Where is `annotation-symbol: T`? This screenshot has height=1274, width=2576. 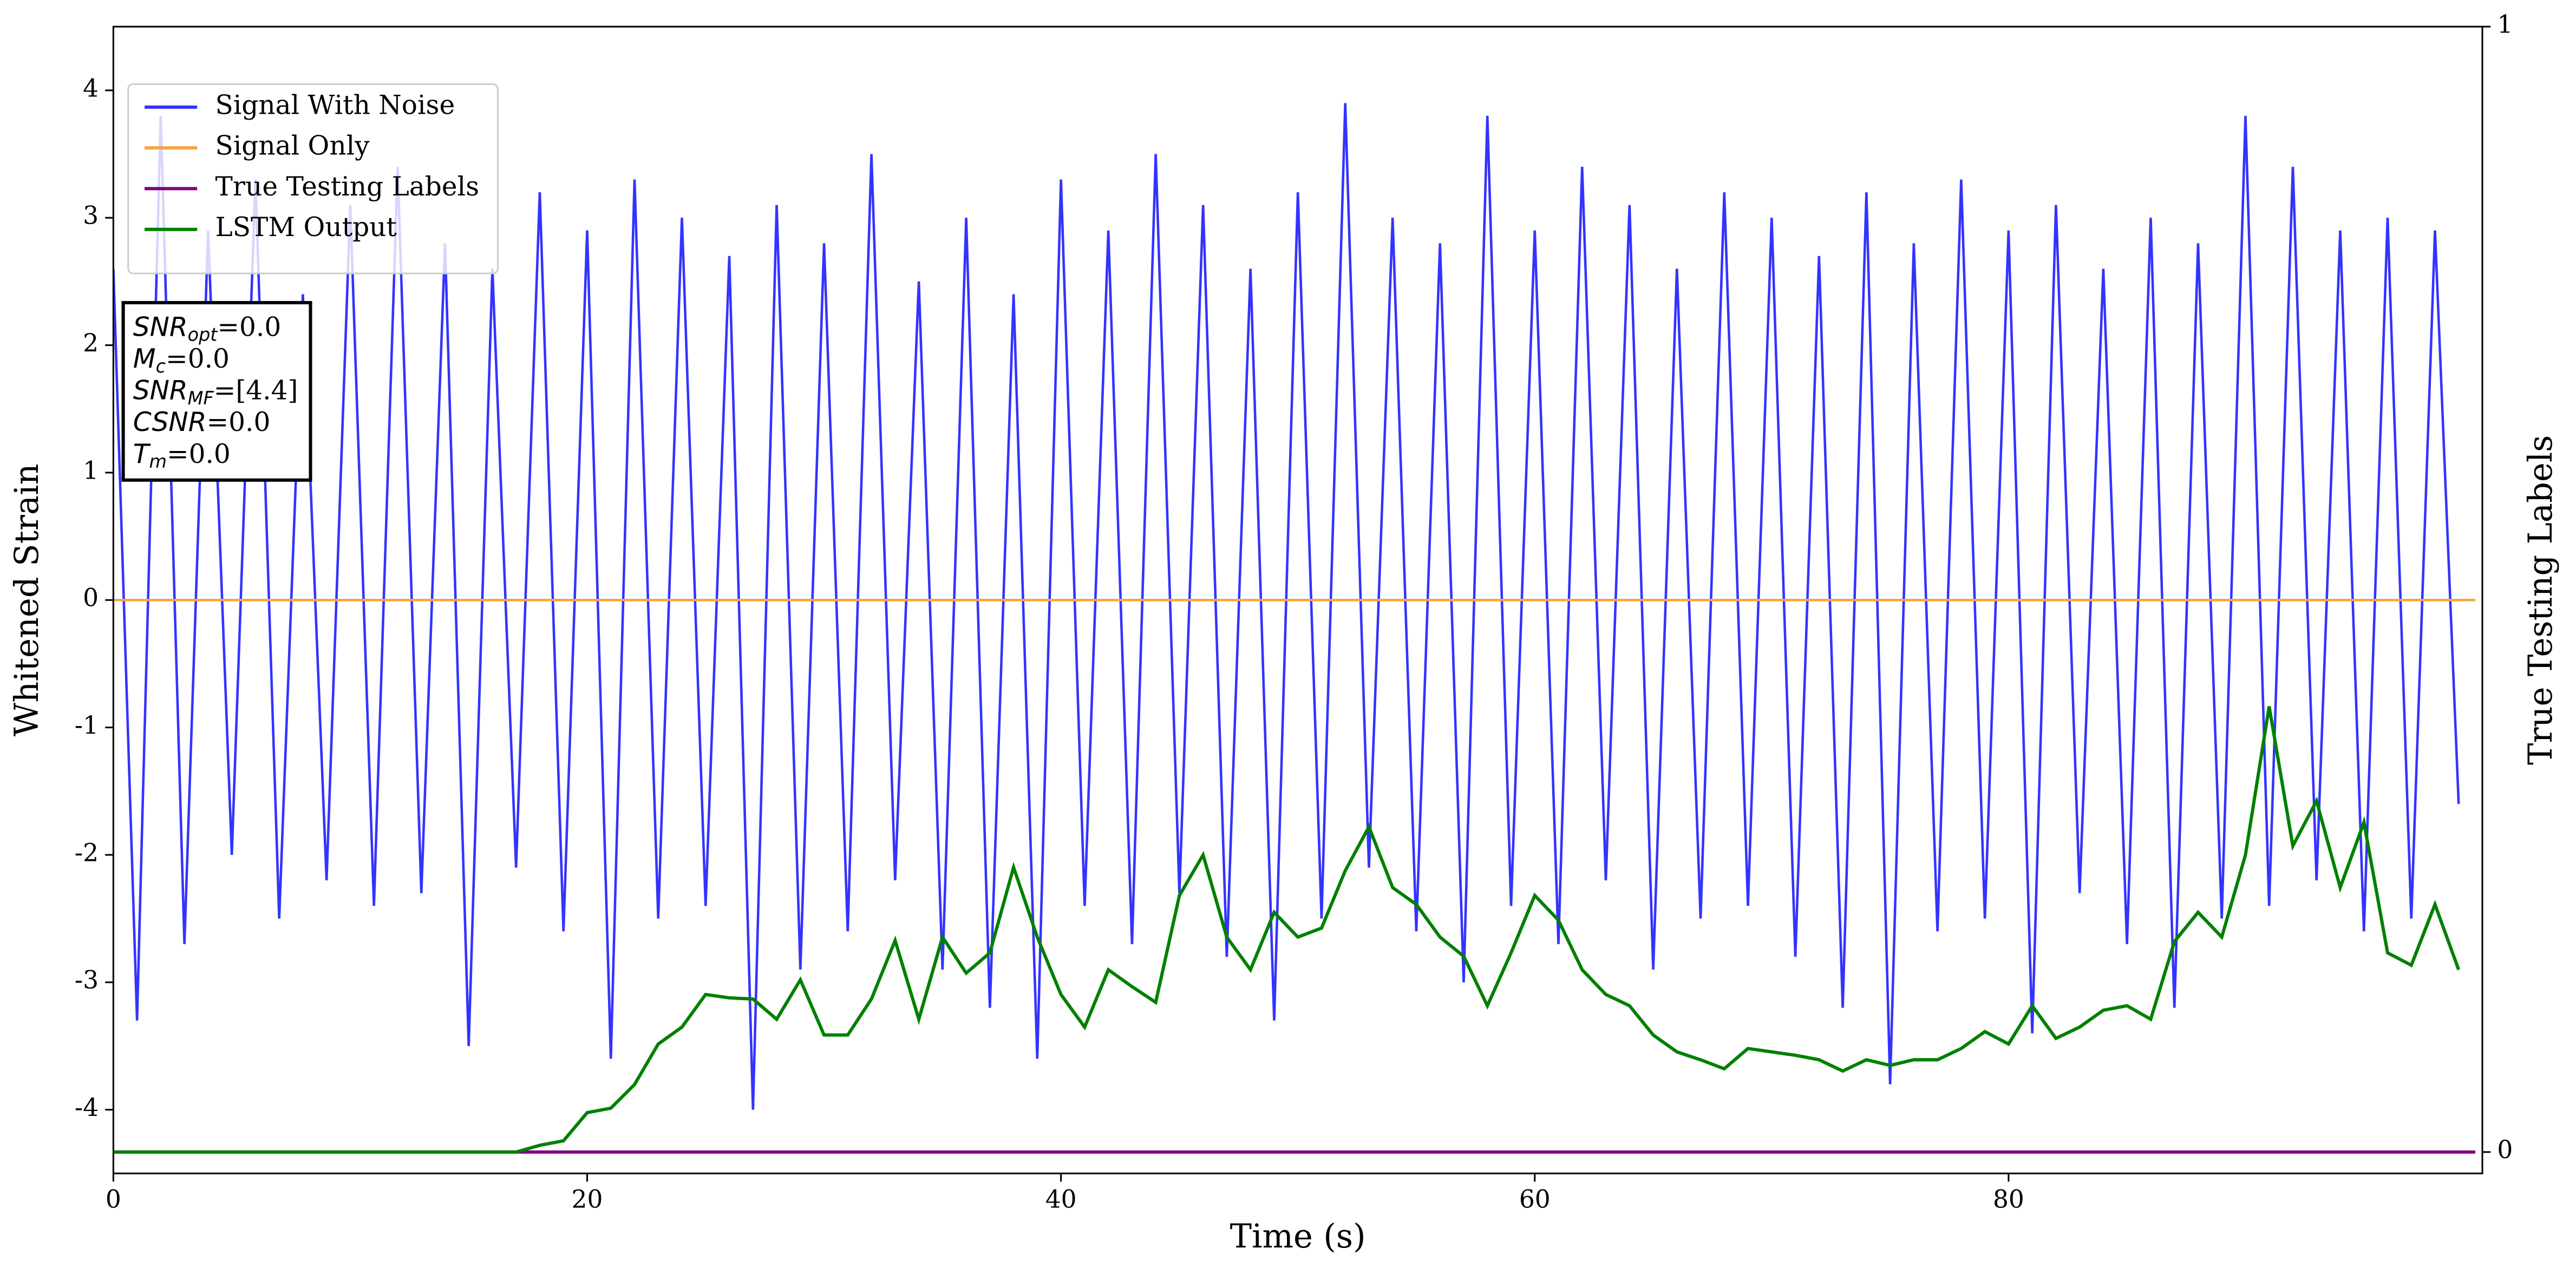 annotation-symbol: T is located at coordinates (142, 454).